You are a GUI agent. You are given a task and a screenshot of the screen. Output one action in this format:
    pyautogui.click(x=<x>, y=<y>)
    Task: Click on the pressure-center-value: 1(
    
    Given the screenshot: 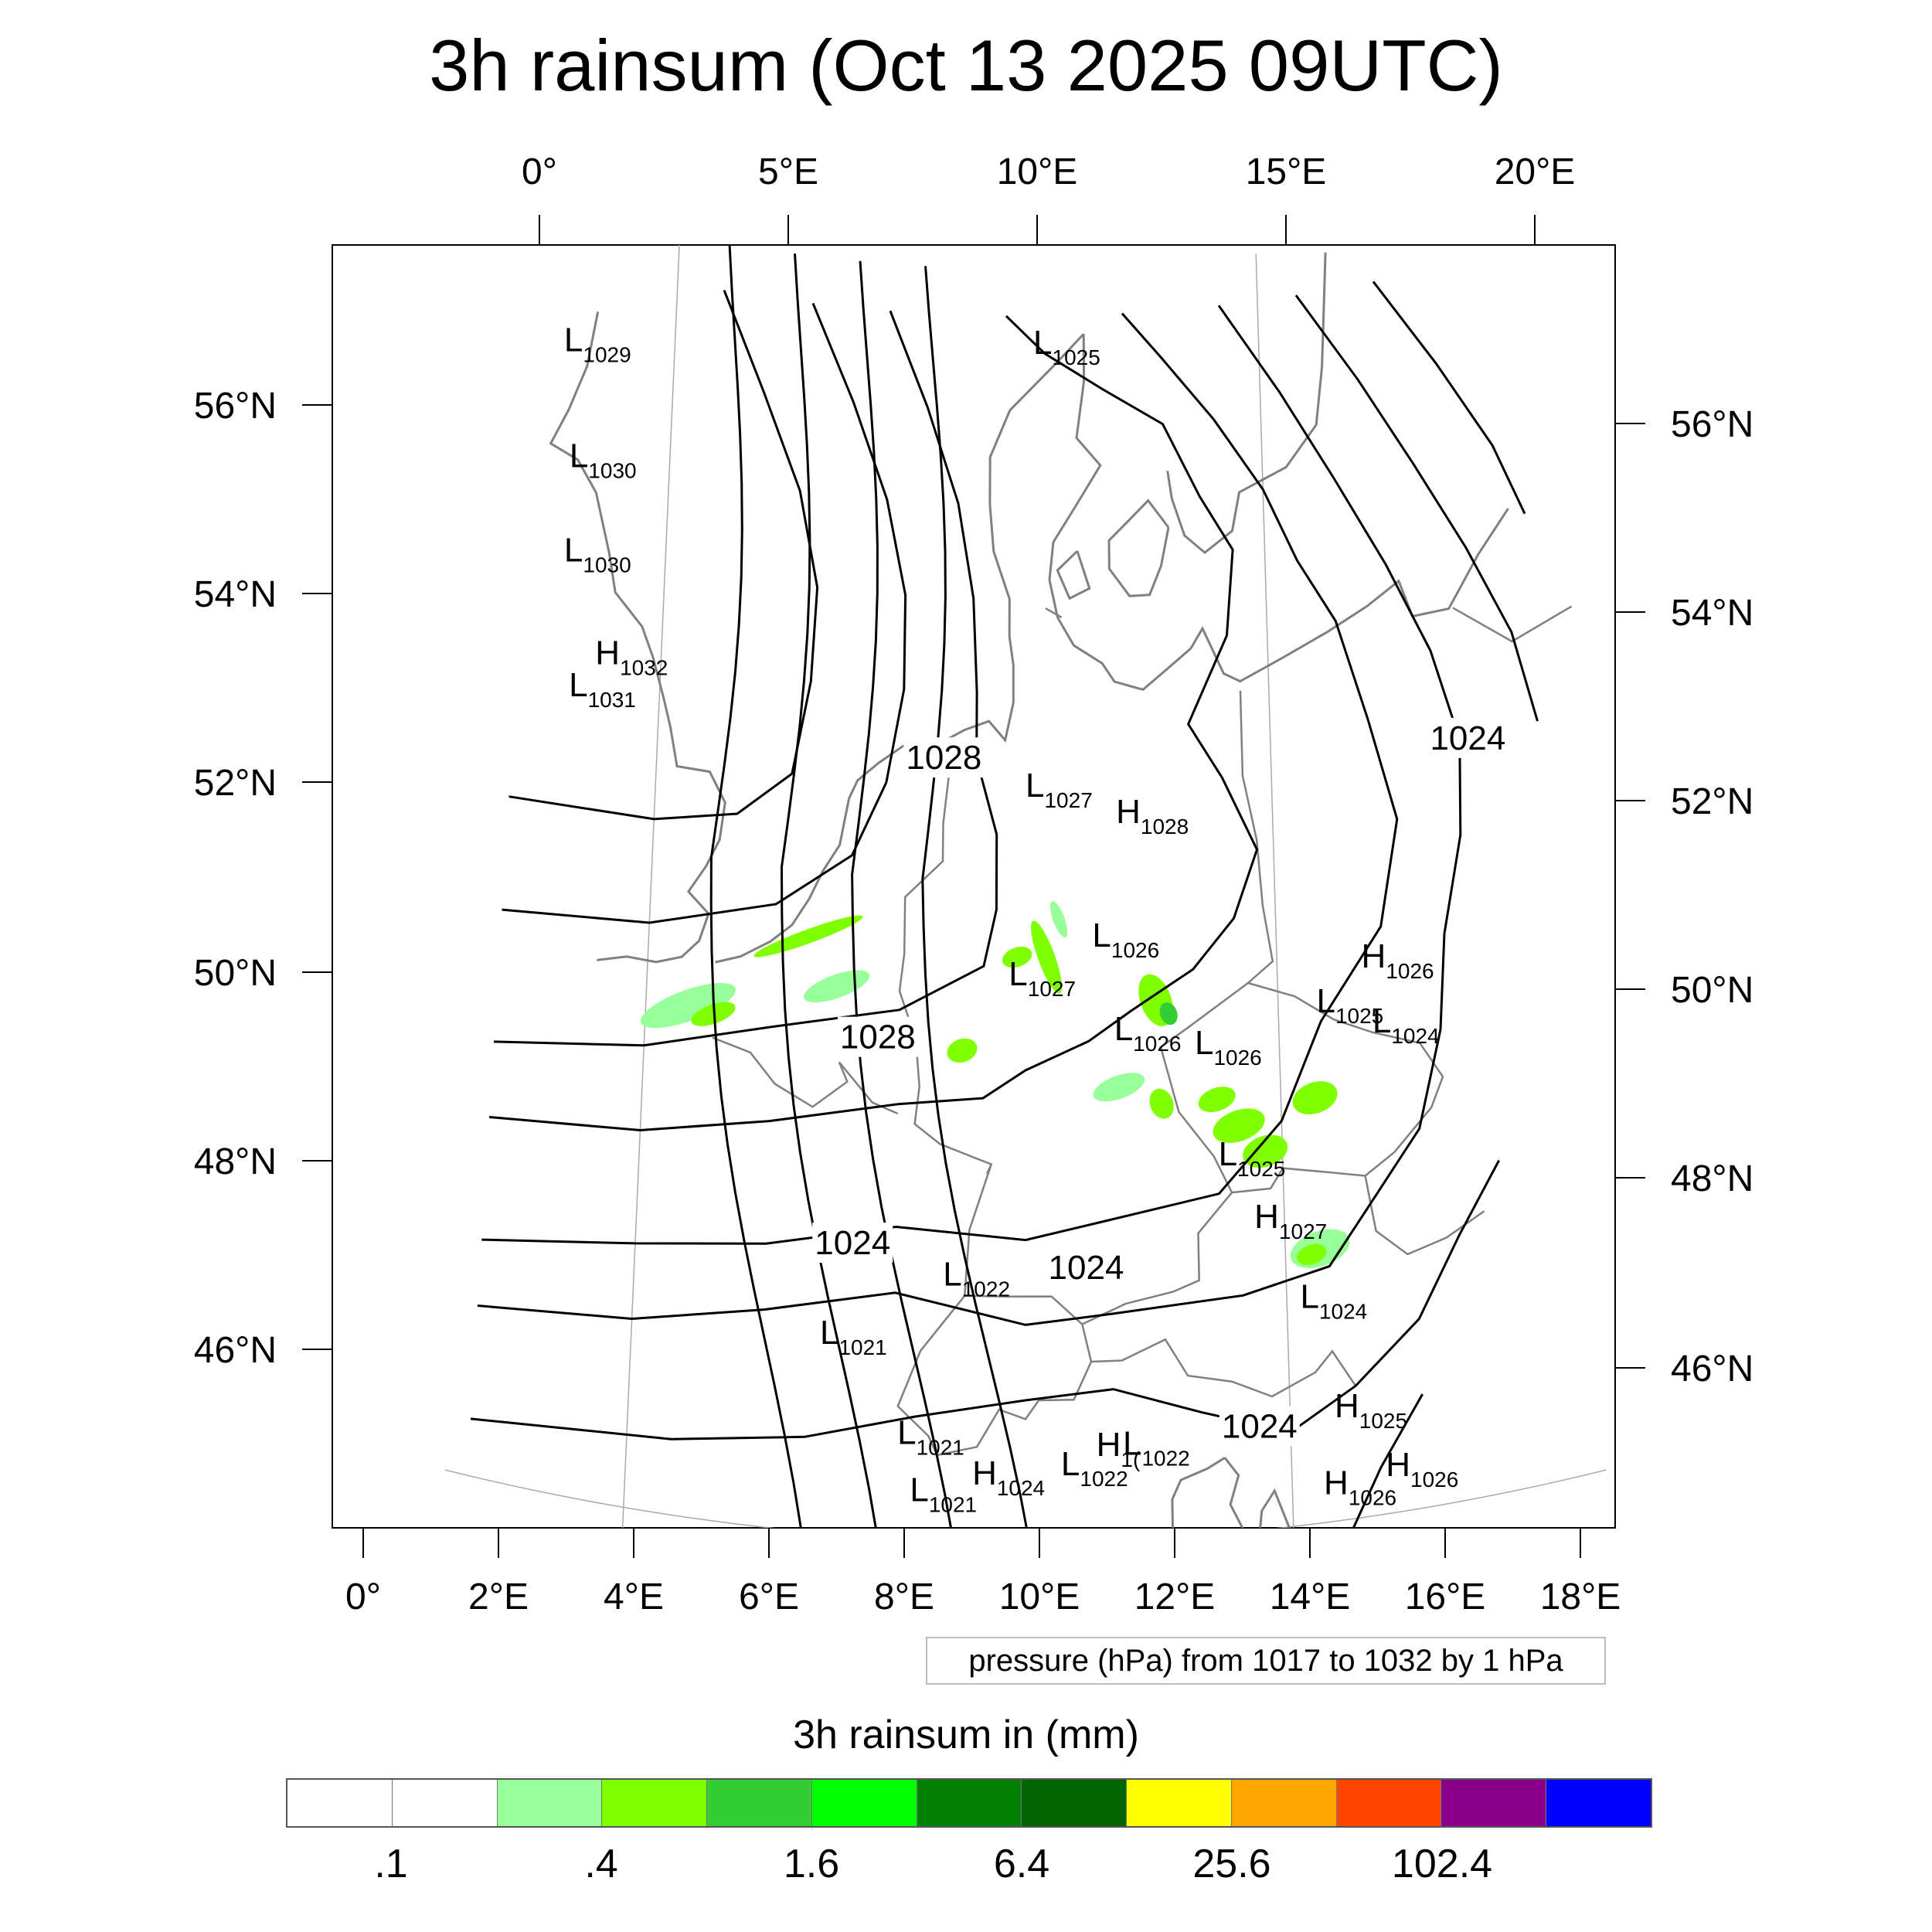 What is the action you would take?
    pyautogui.click(x=1131, y=1459)
    